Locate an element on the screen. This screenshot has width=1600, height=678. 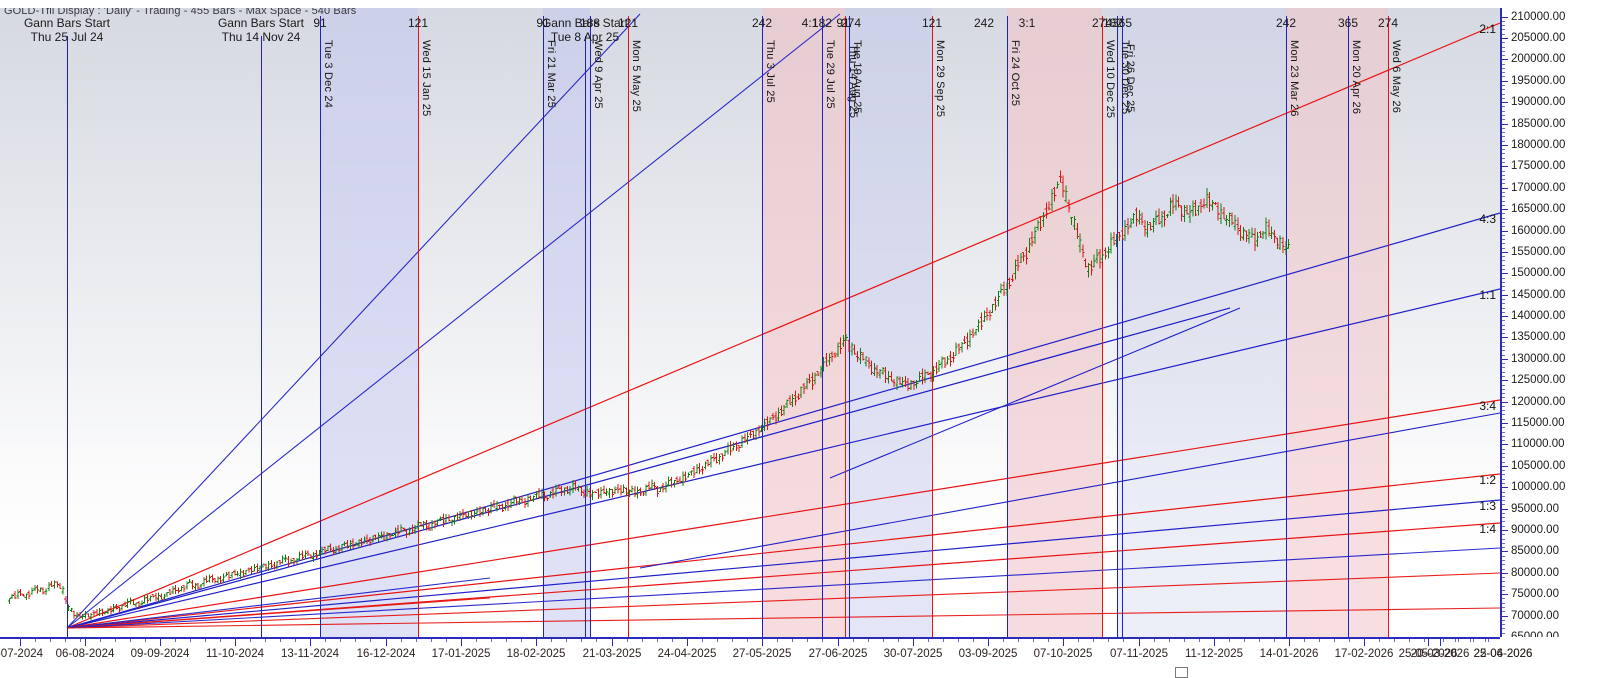
price-tick-label: 100000.00 is located at coordinates (1538, 487).